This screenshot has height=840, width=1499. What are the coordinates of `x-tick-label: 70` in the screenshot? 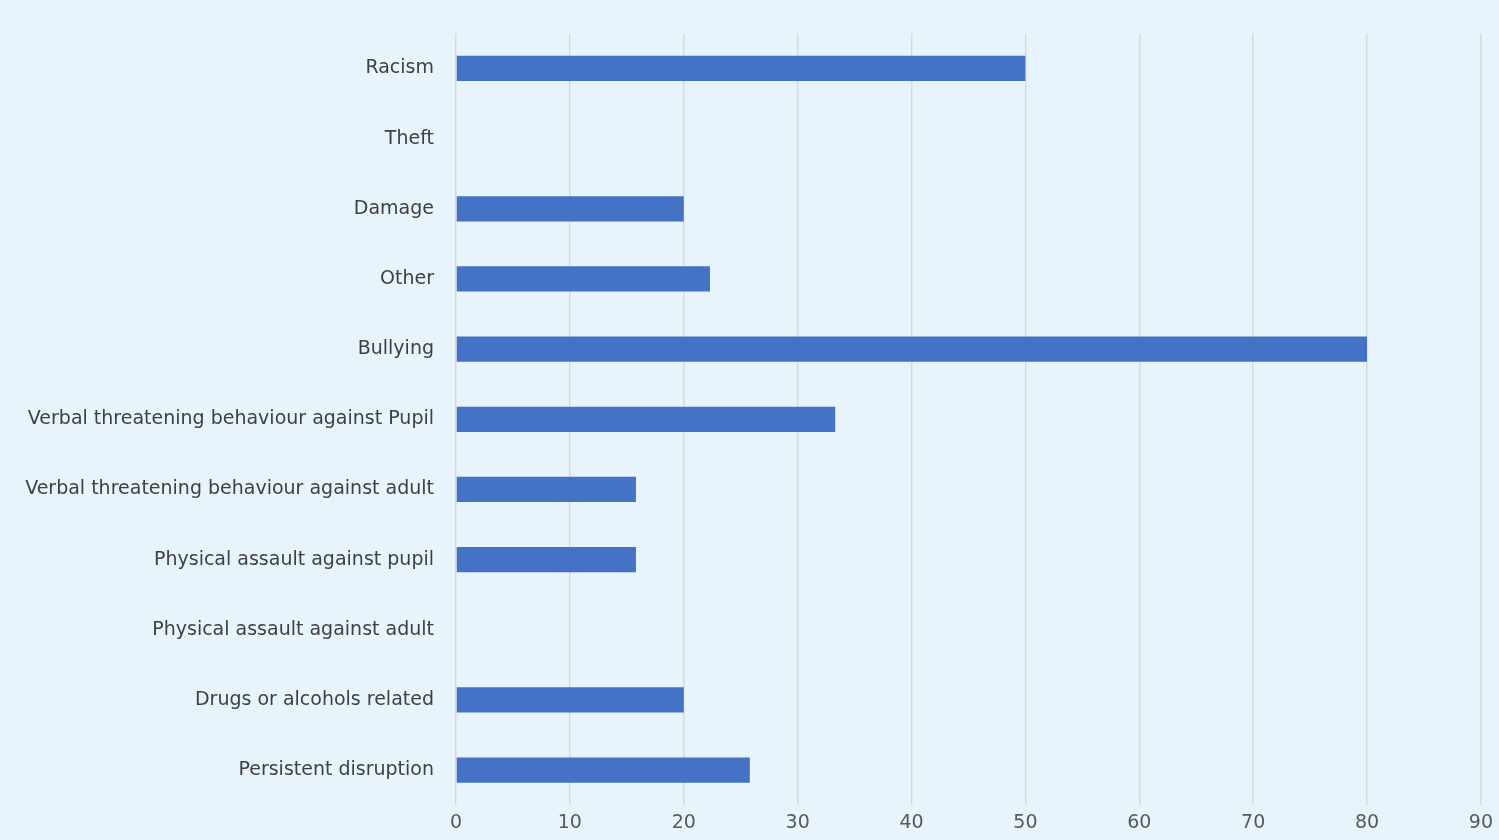 It's located at (1253, 820).